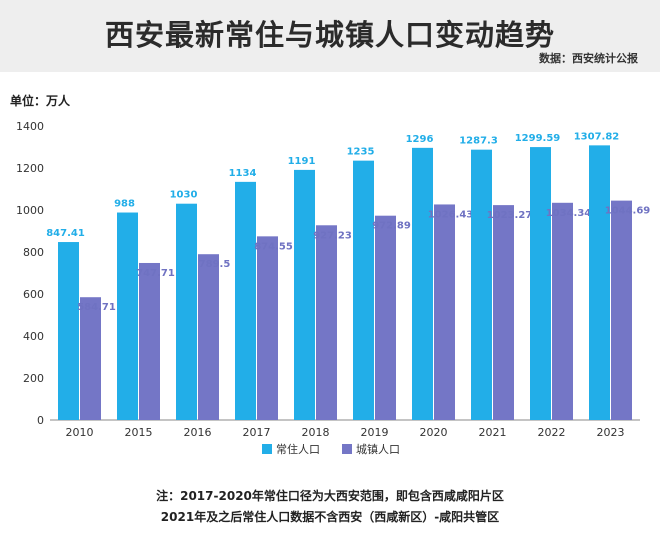 The height and width of the screenshot is (535, 660). What do you see at coordinates (330, 496) in the screenshot?
I see `footnote-line-1: 注：2017-2020年常住口径为大西安范围，即包含西咸咸阳片区` at bounding box center [330, 496].